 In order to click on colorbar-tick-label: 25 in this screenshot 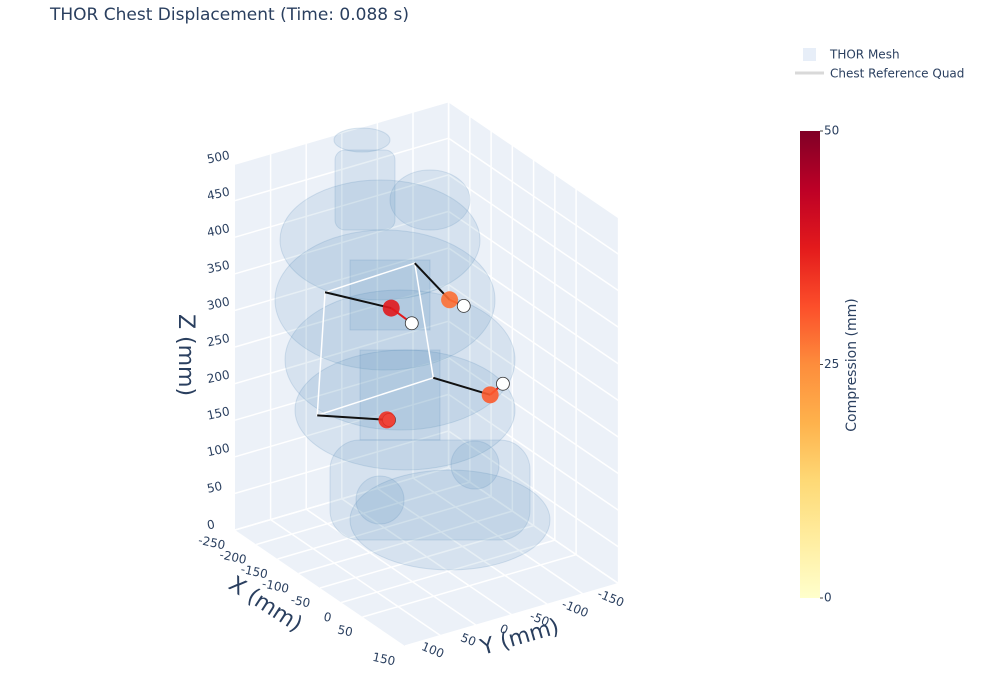, I will do `click(831, 364)`.